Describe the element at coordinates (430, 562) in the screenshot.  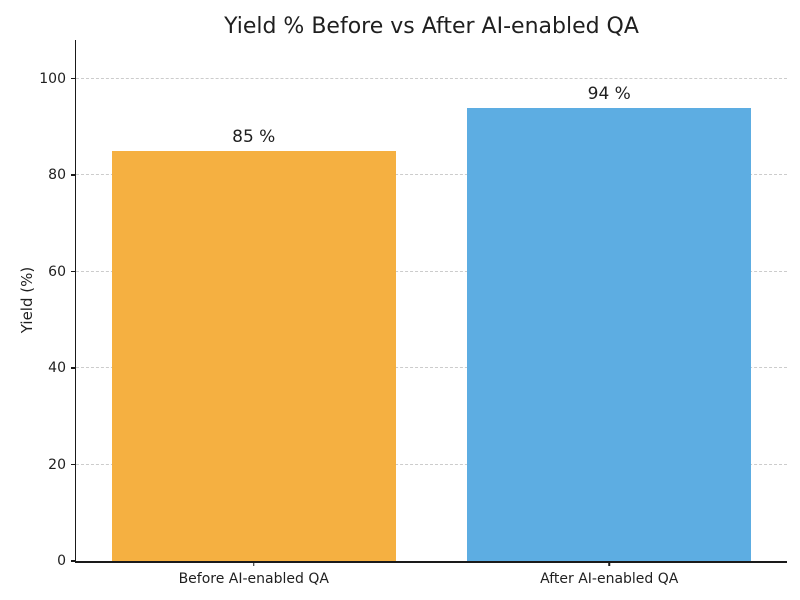
I see `x-axis-spine` at that location.